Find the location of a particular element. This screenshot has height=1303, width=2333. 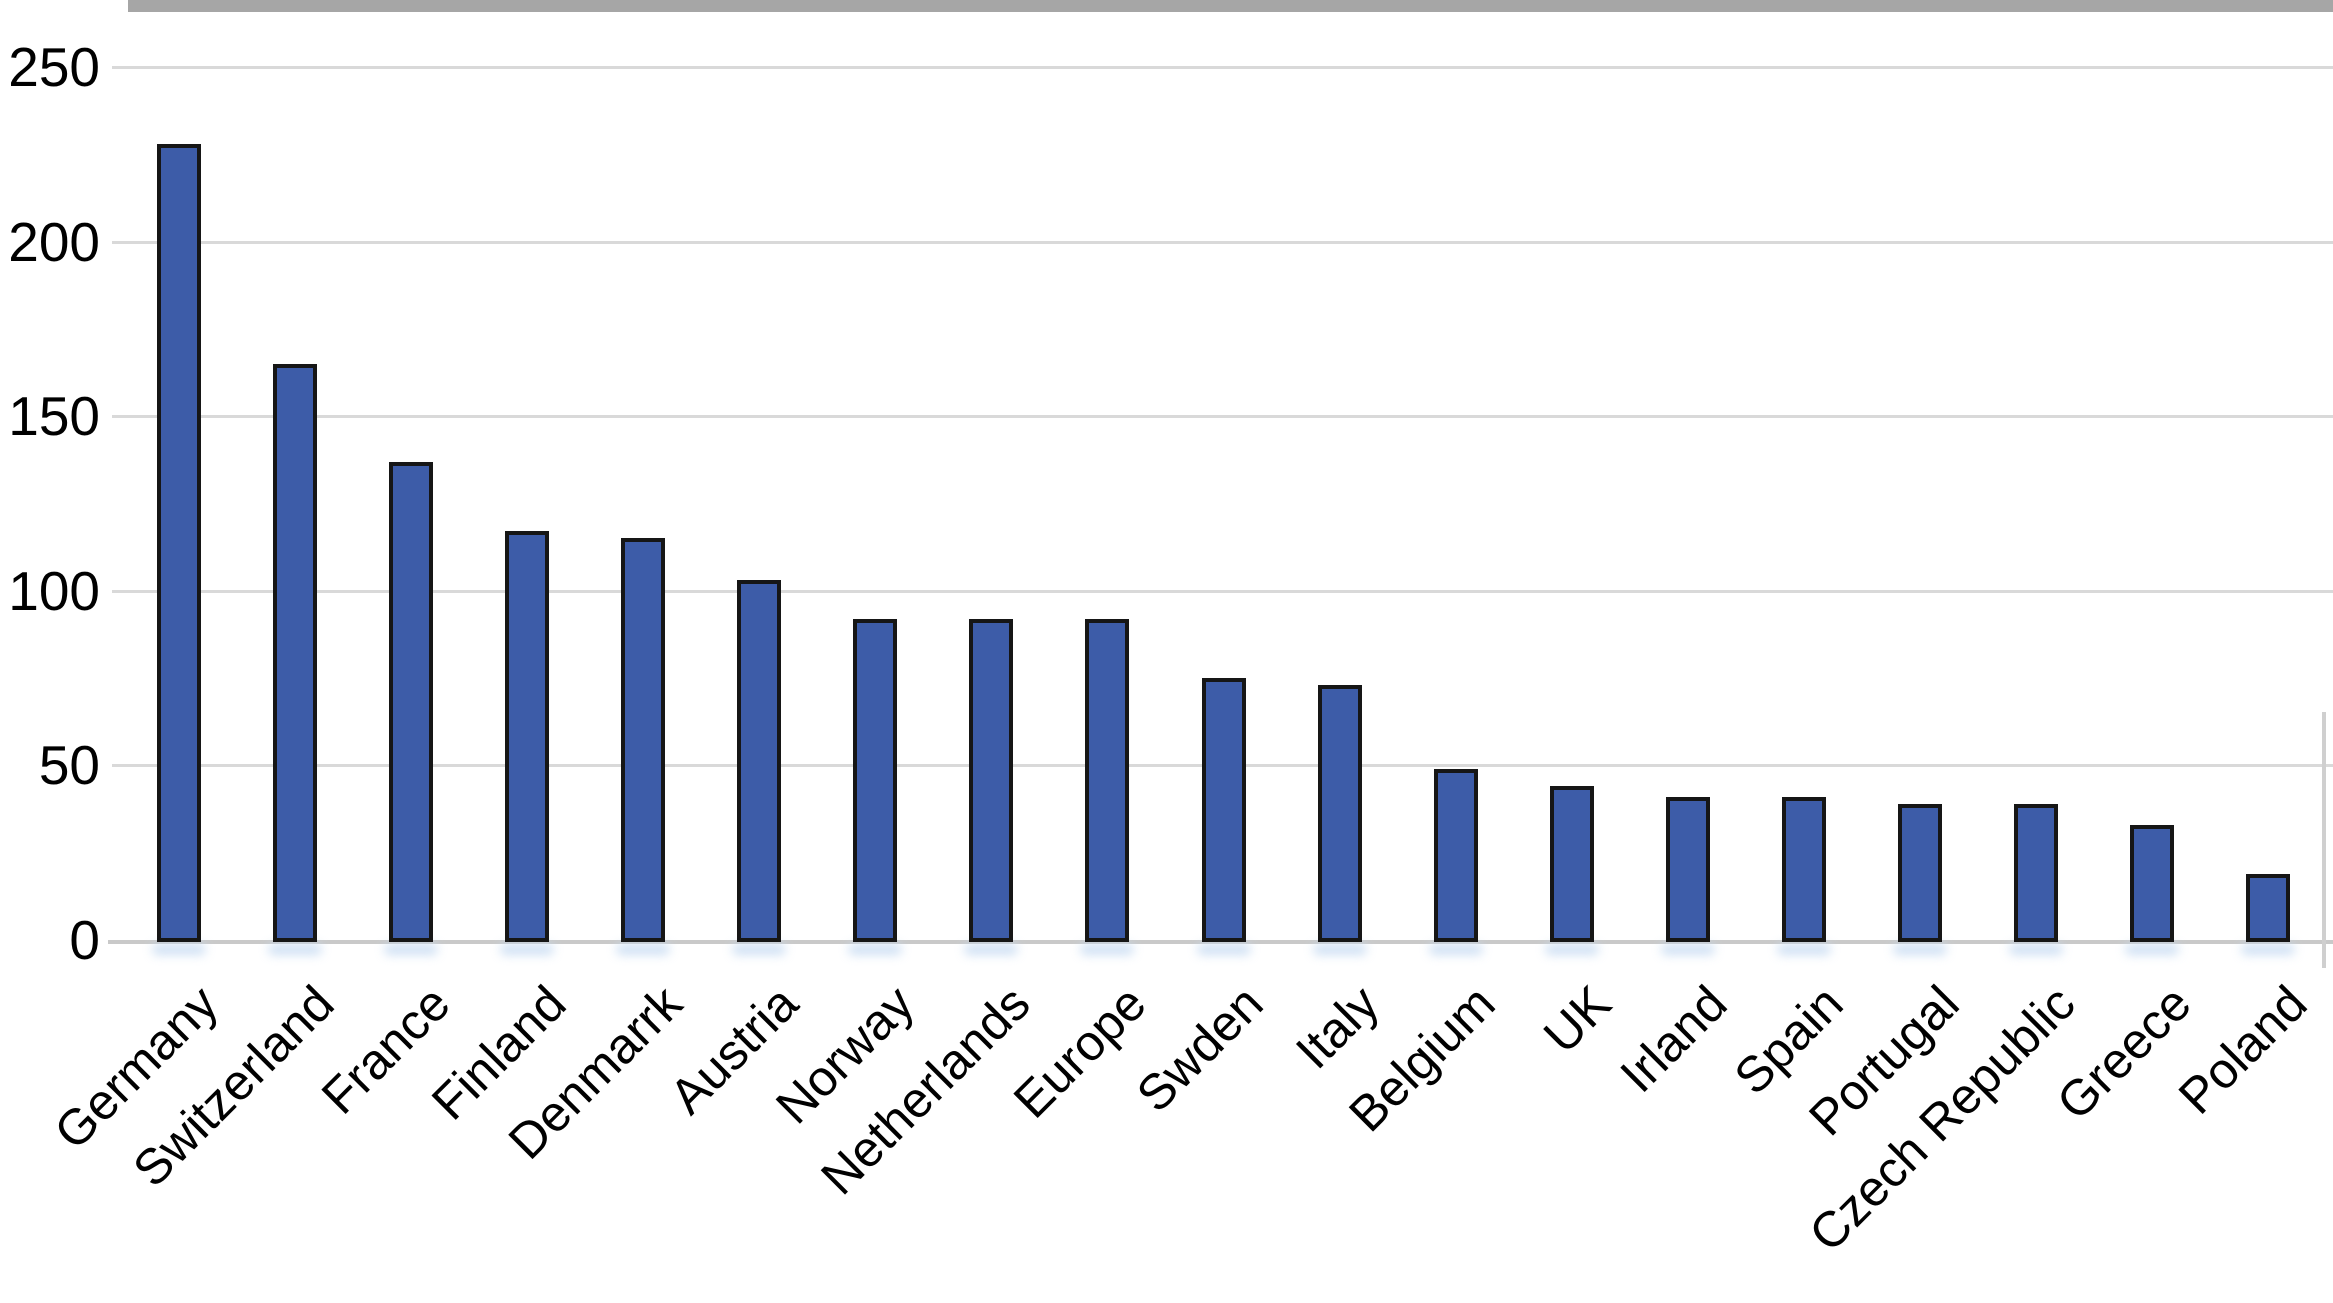

y-tick-label: 50 is located at coordinates (69, 765).